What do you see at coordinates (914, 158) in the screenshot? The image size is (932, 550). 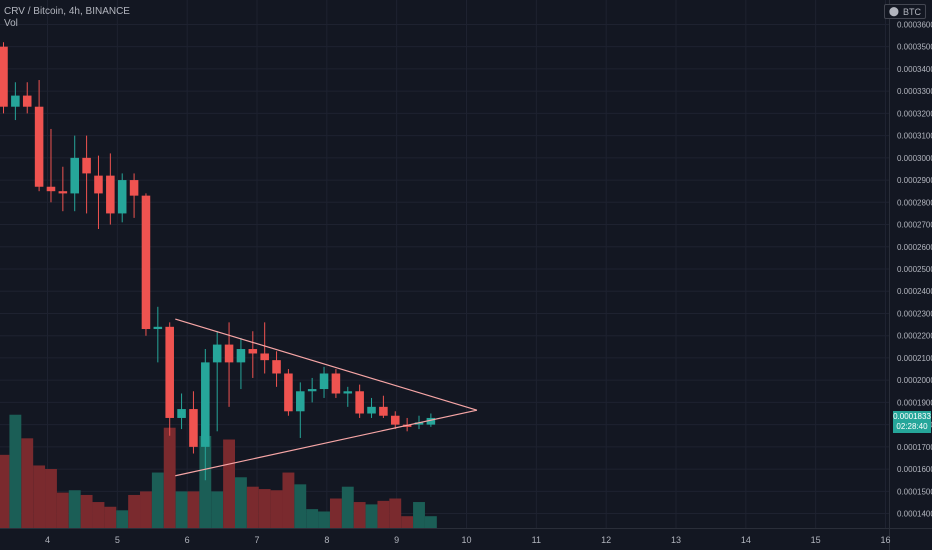 I see `price-tick-label: 0.0003000` at bounding box center [914, 158].